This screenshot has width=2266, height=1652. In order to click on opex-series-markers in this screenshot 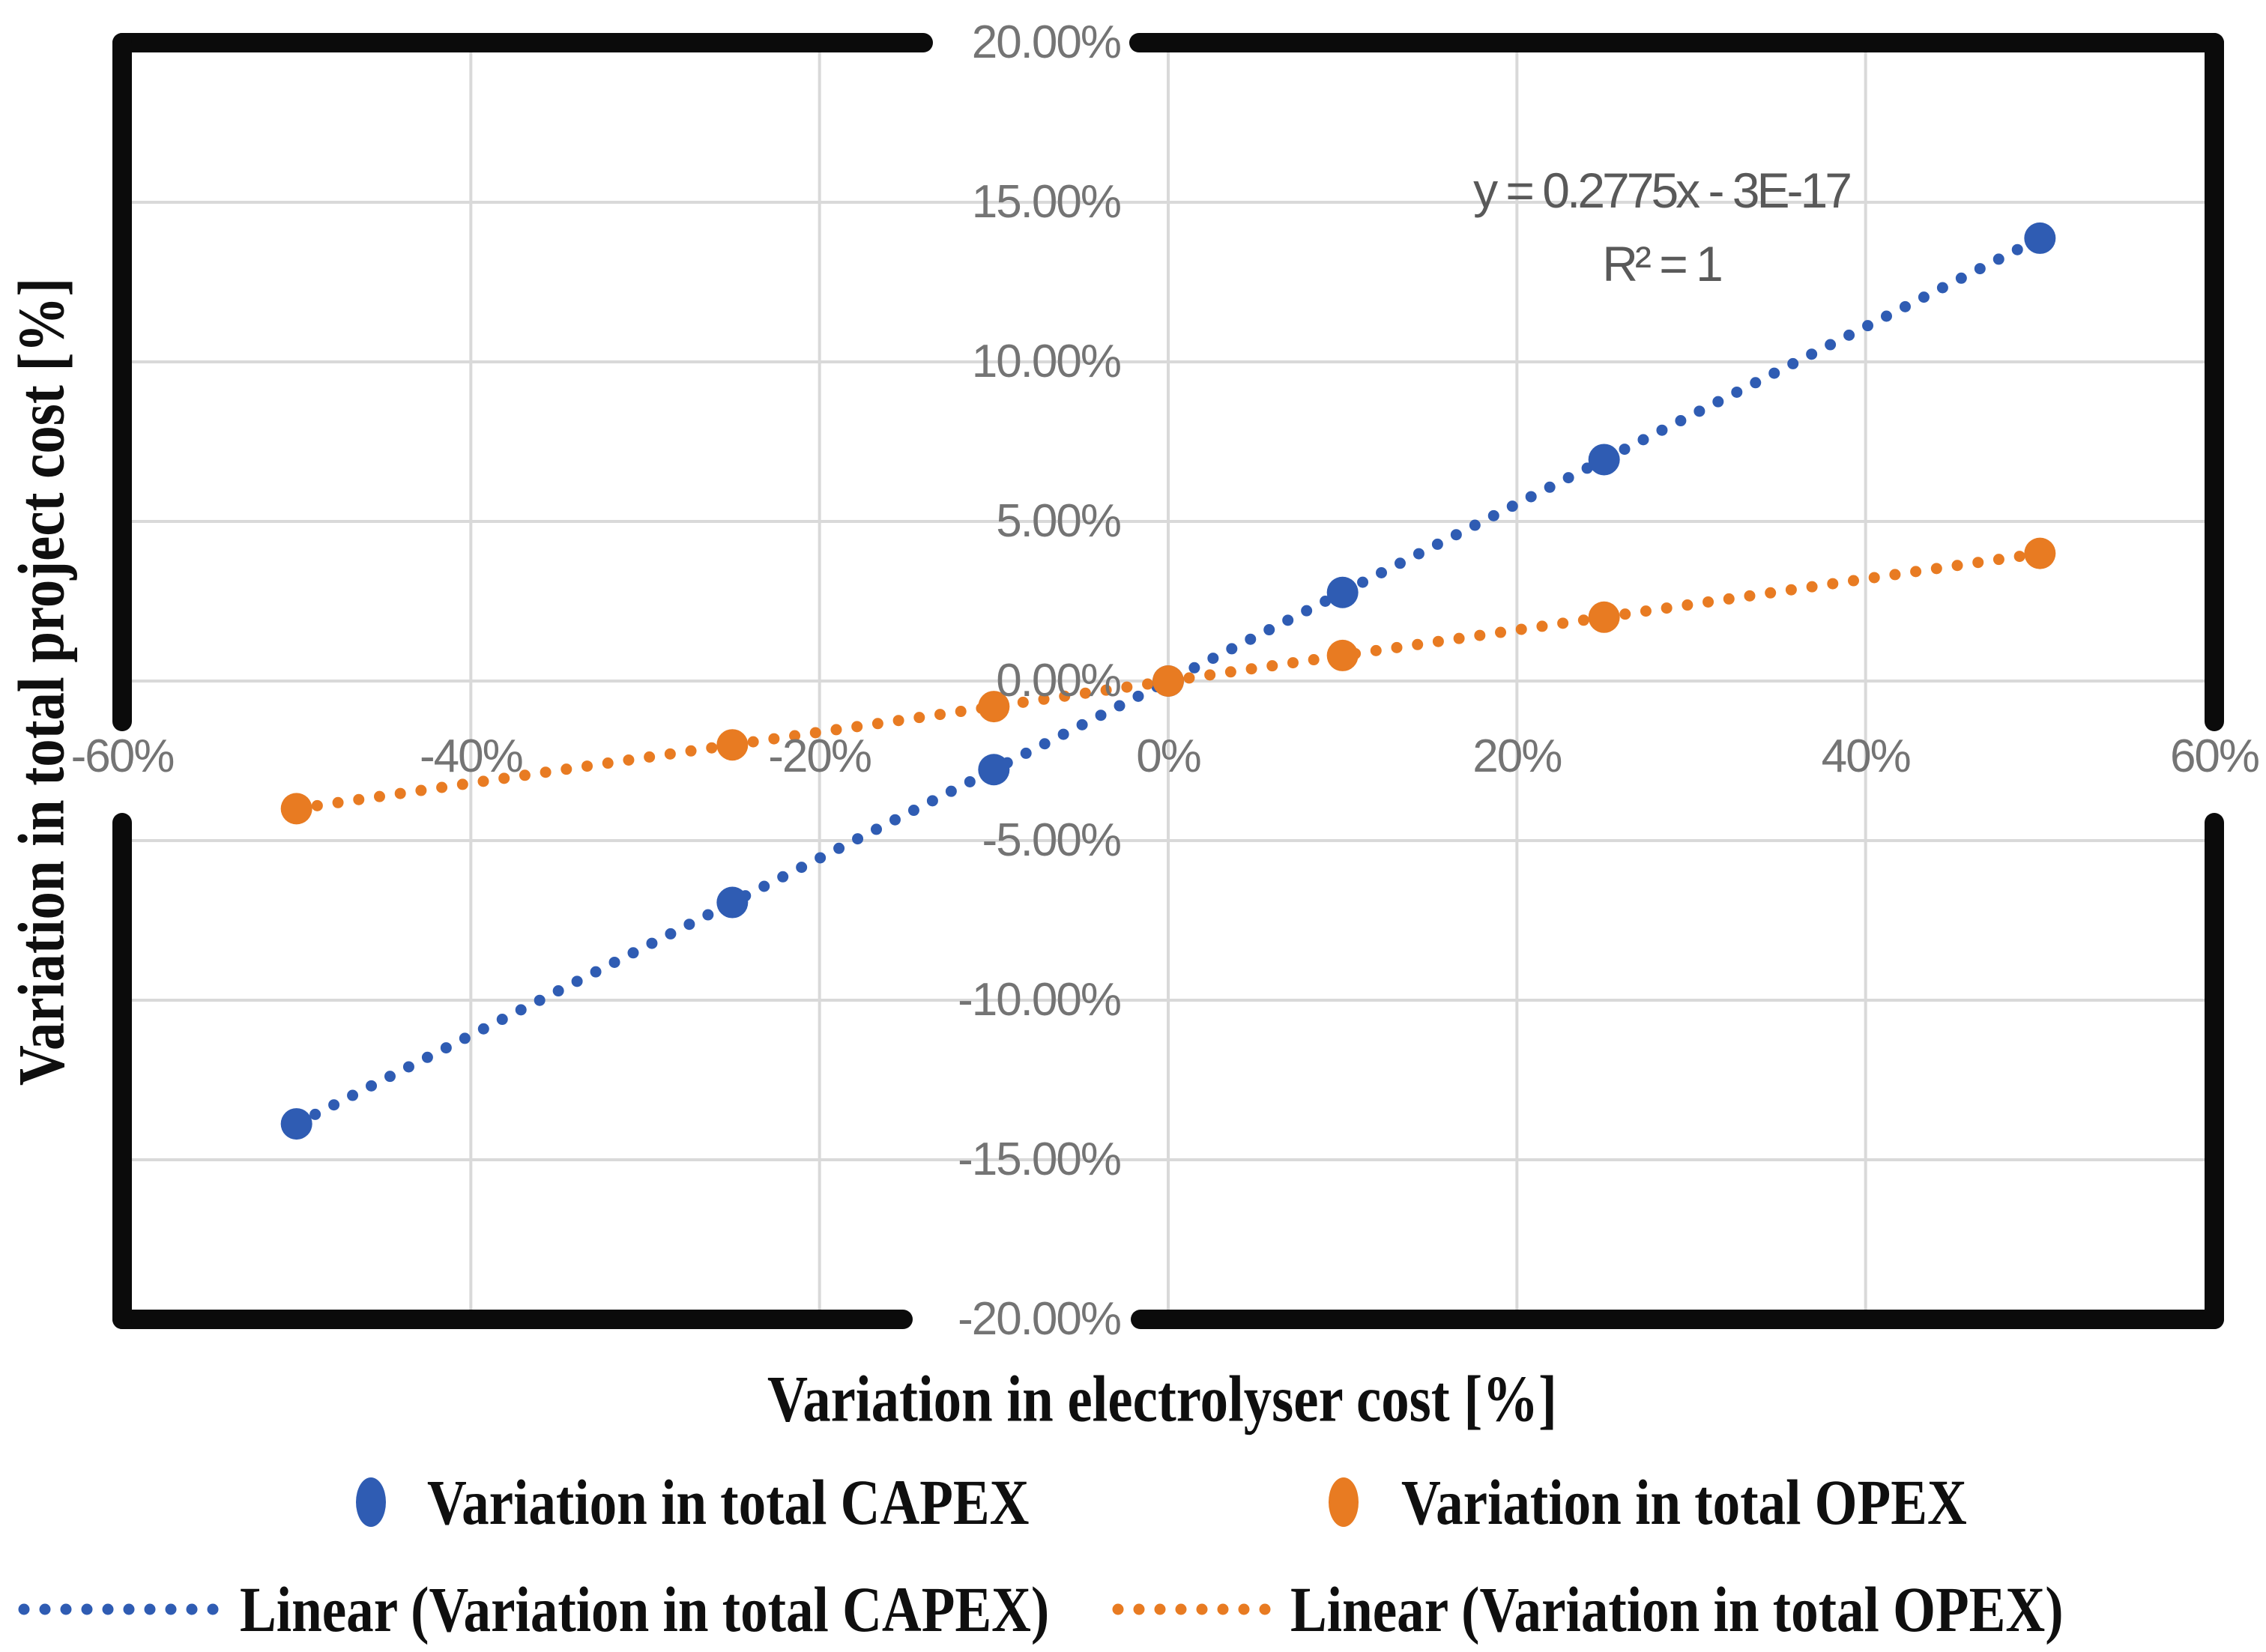, I will do `click(1168, 681)`.